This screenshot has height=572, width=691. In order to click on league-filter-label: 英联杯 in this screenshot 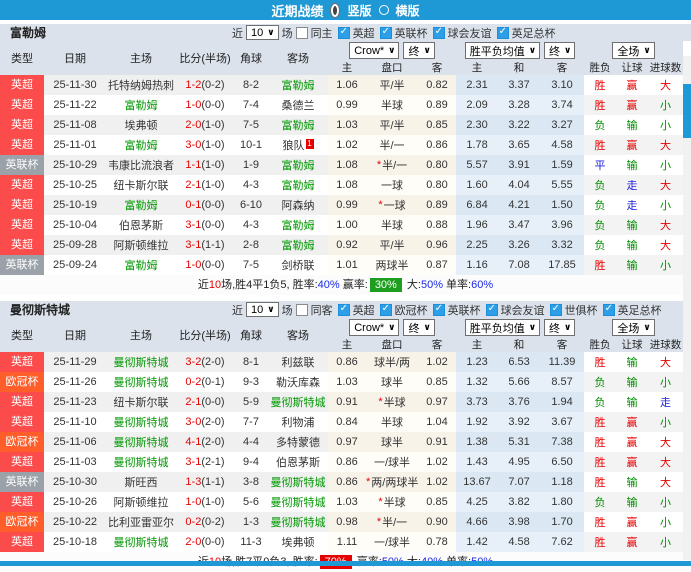, I will do `click(411, 33)`.